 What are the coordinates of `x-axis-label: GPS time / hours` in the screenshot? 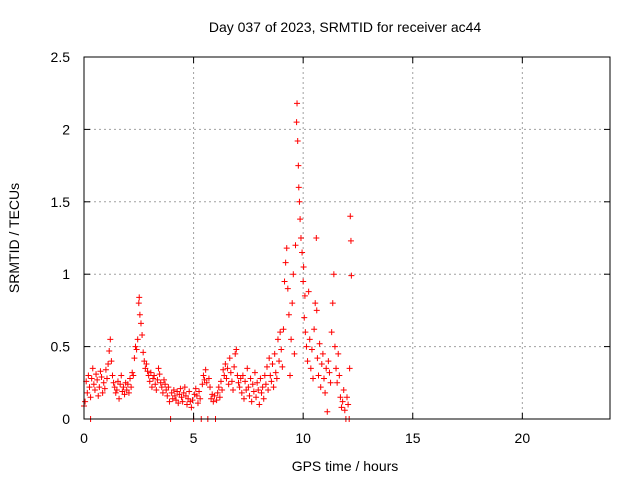 It's located at (345, 466).